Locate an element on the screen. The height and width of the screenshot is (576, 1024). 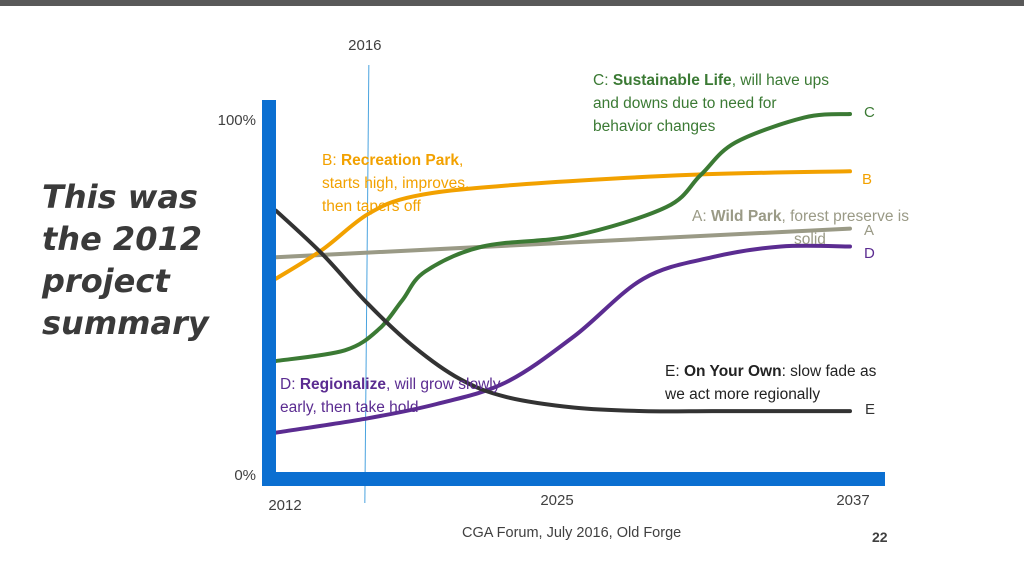
series-line-a is located at coordinates (563, 243).